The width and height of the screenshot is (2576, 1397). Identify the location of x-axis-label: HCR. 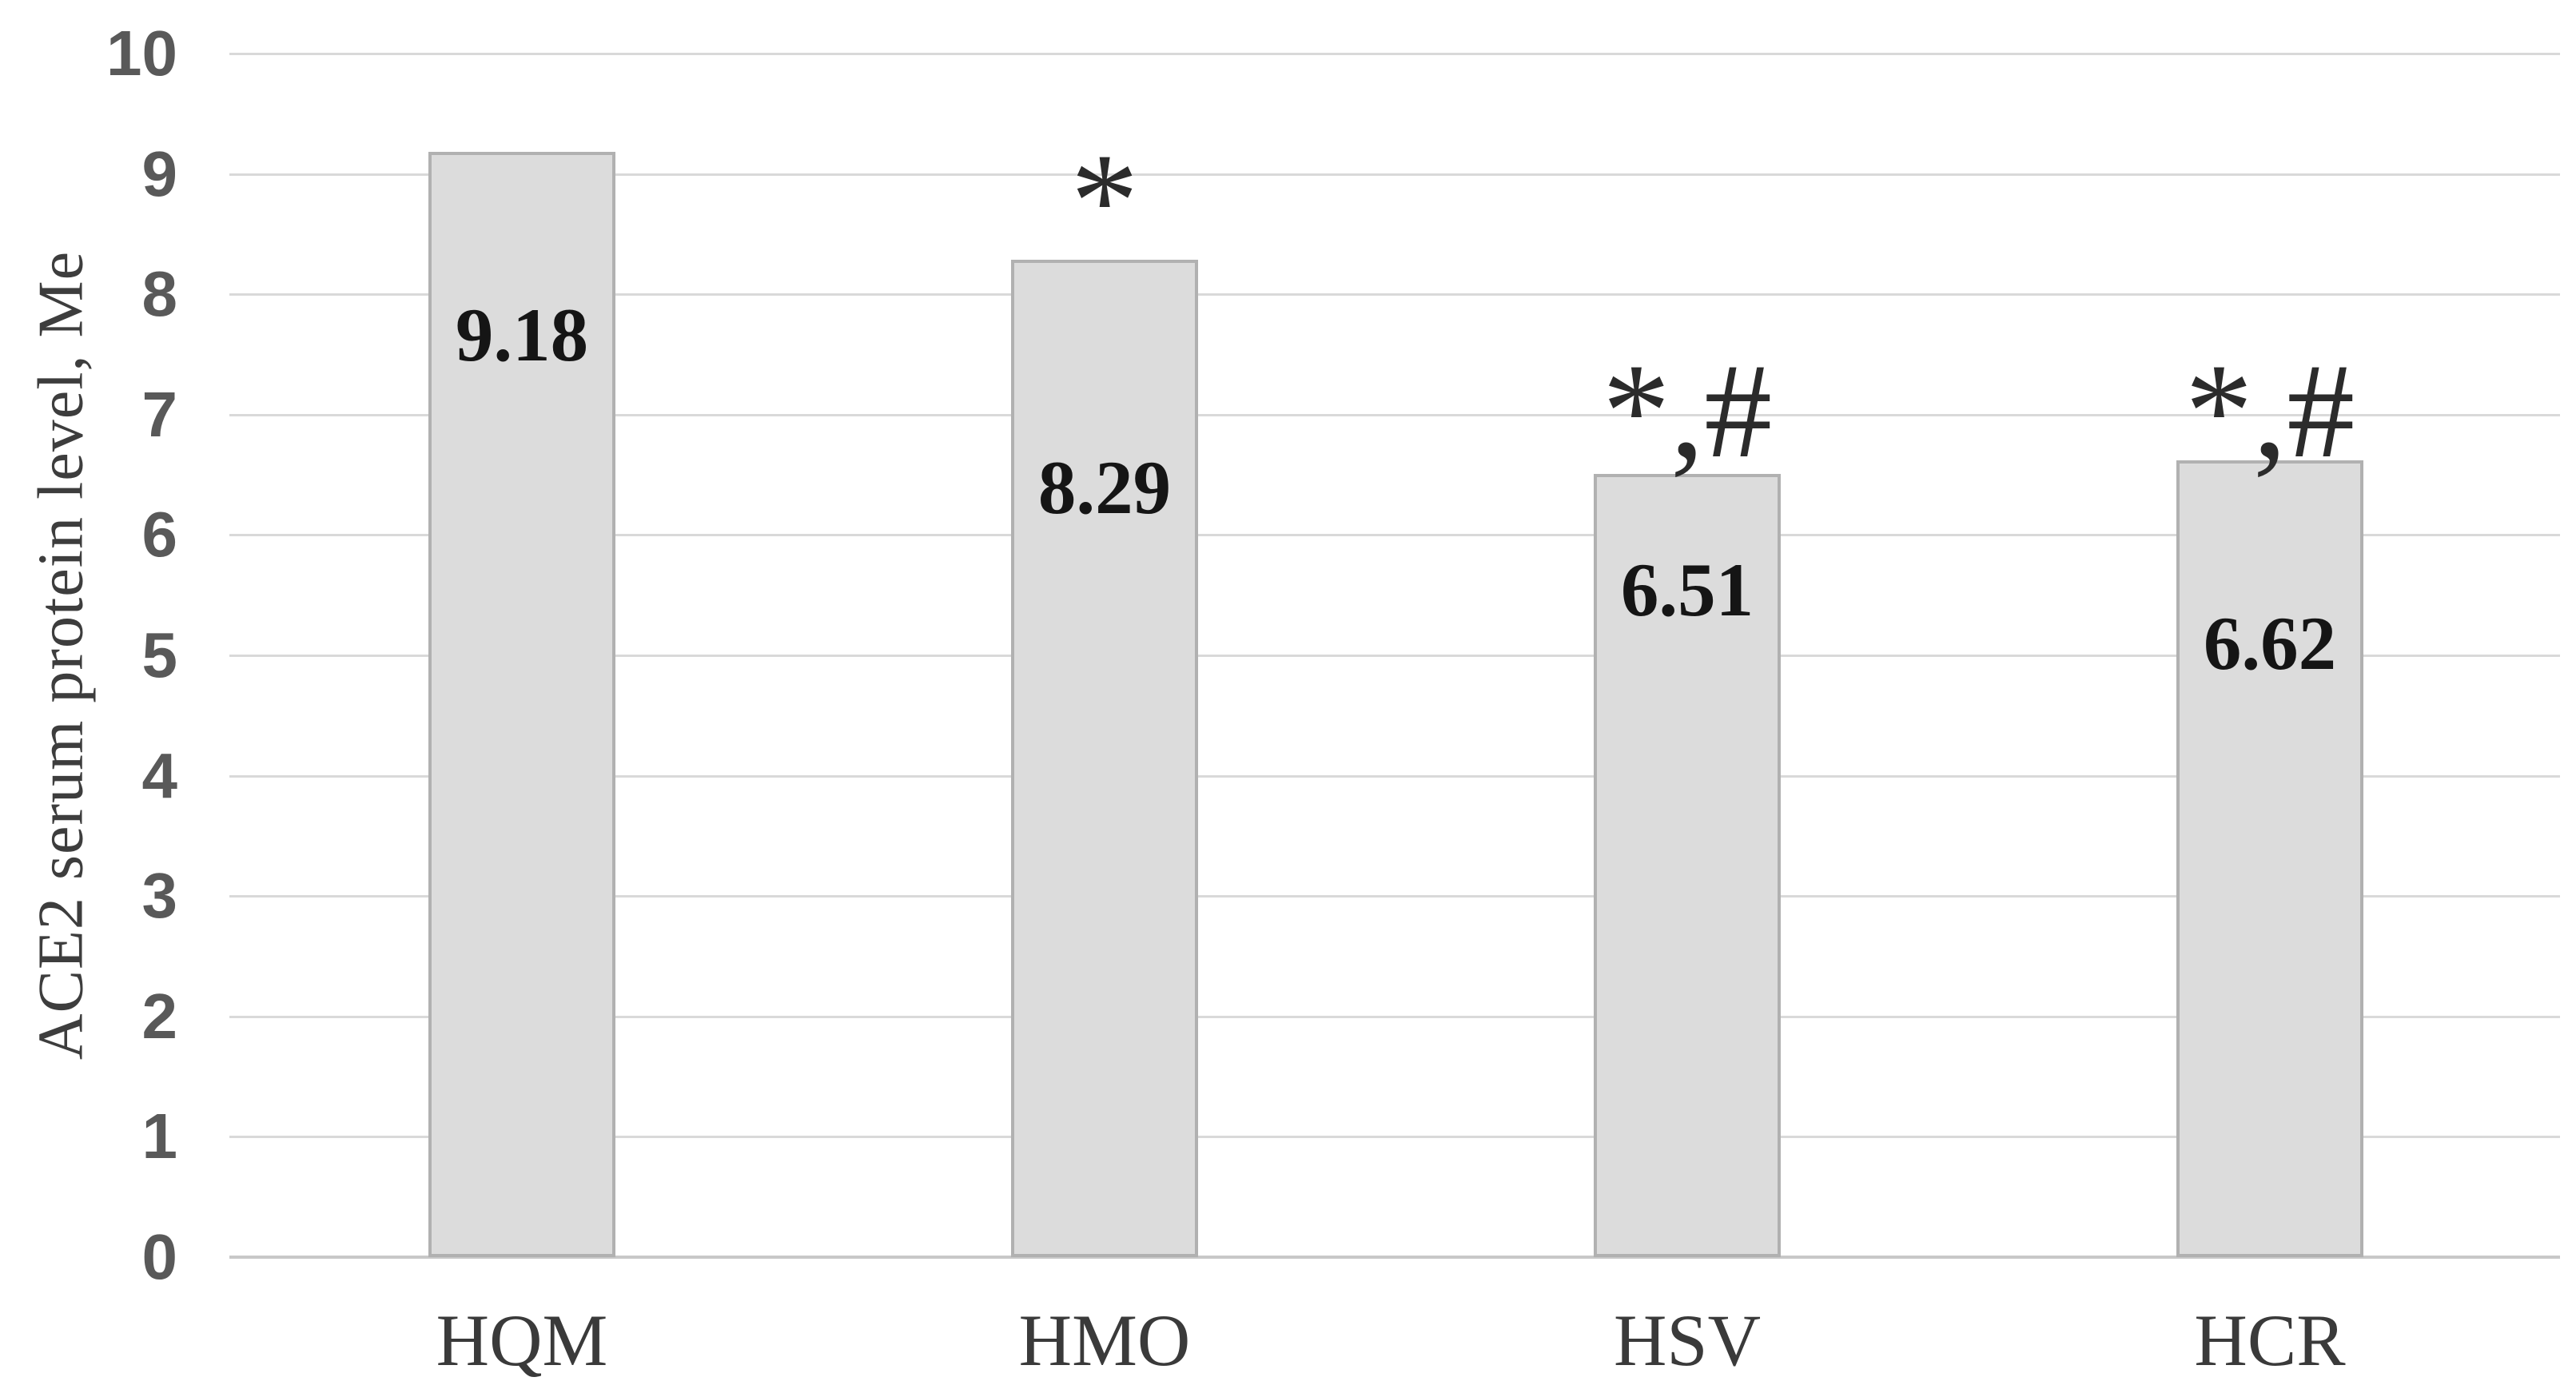
(2270, 1340).